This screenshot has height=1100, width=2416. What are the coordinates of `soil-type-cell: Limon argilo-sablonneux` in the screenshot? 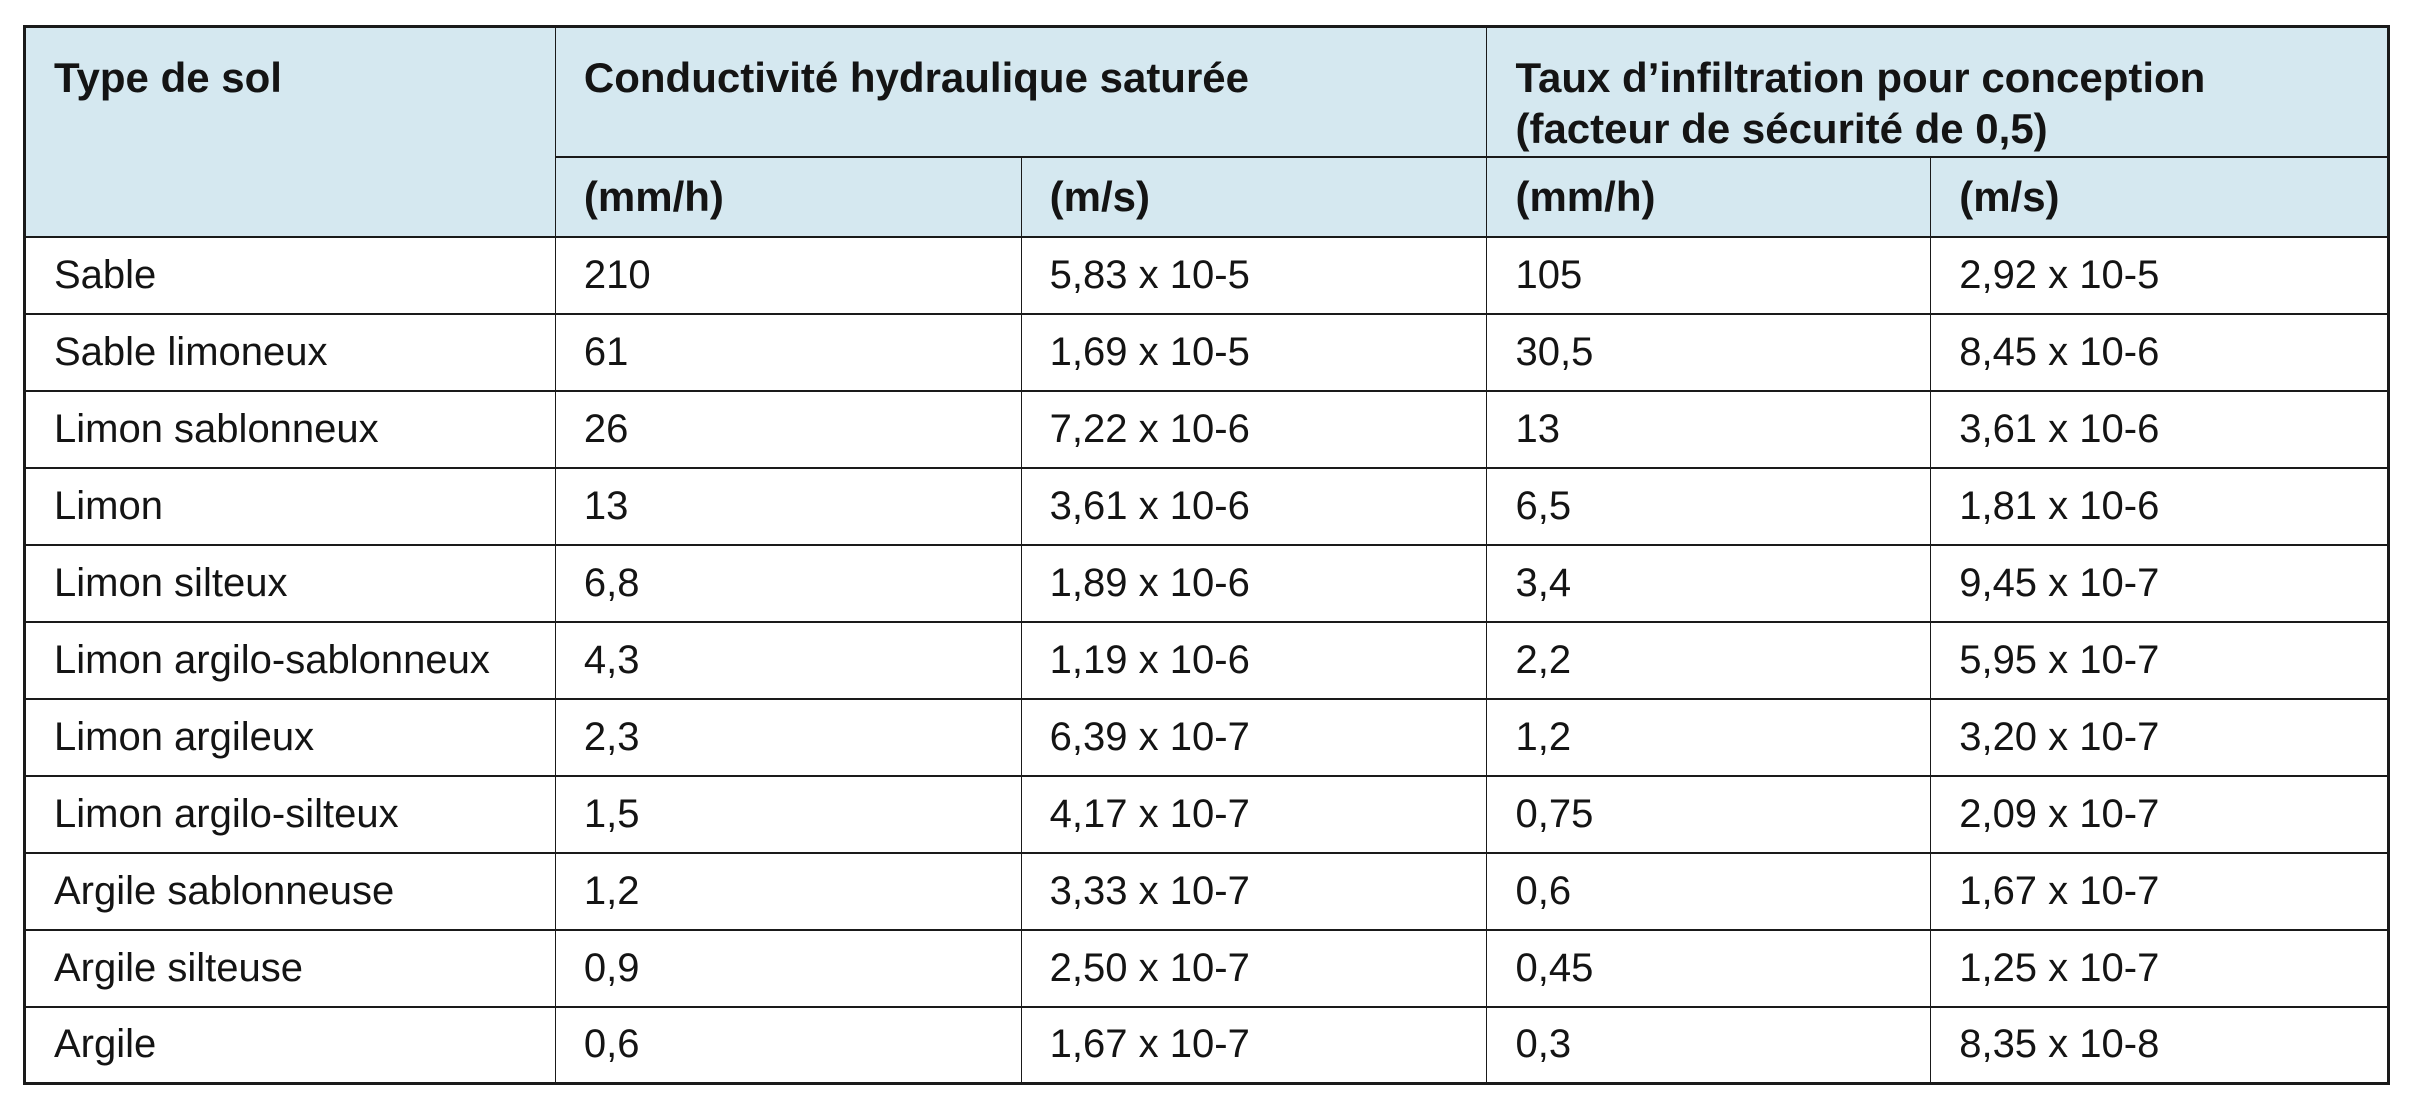 It's located at (290, 660).